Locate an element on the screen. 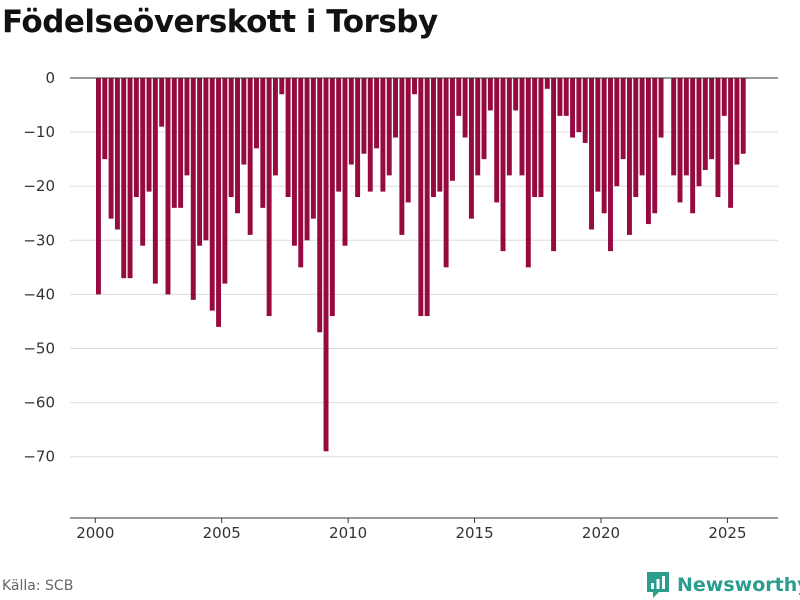 The image size is (800, 600). x-tick-label: 2005 is located at coordinates (222, 533).